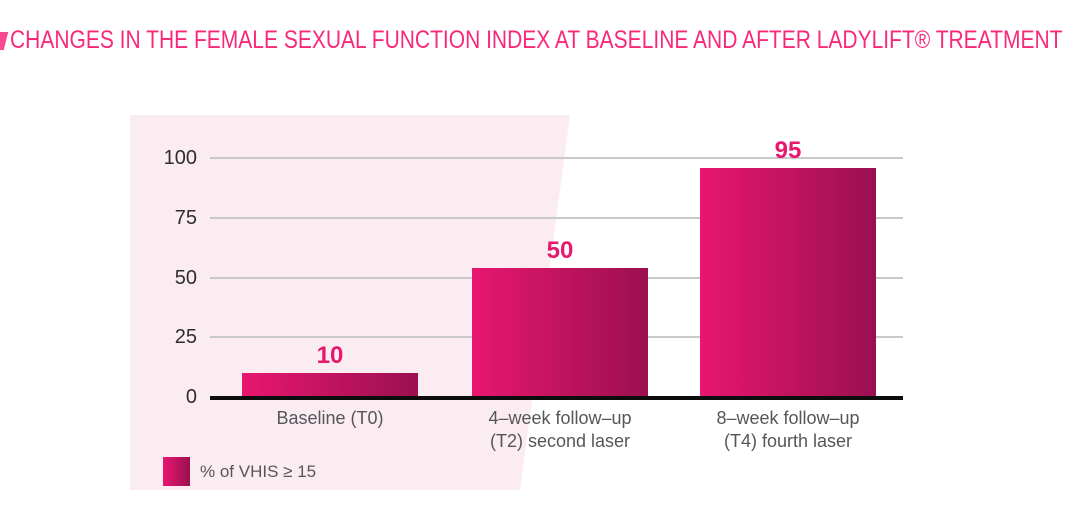 The height and width of the screenshot is (532, 1083). I want to click on x-category-label: 4–week follow–up (T2) second laser, so click(560, 430).